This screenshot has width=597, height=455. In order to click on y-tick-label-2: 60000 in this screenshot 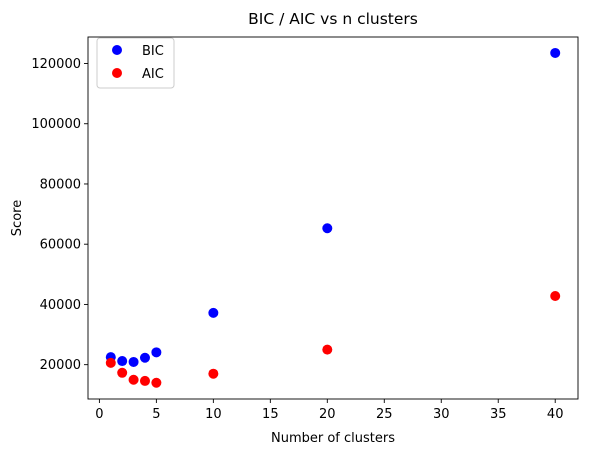, I will do `click(60, 245)`.